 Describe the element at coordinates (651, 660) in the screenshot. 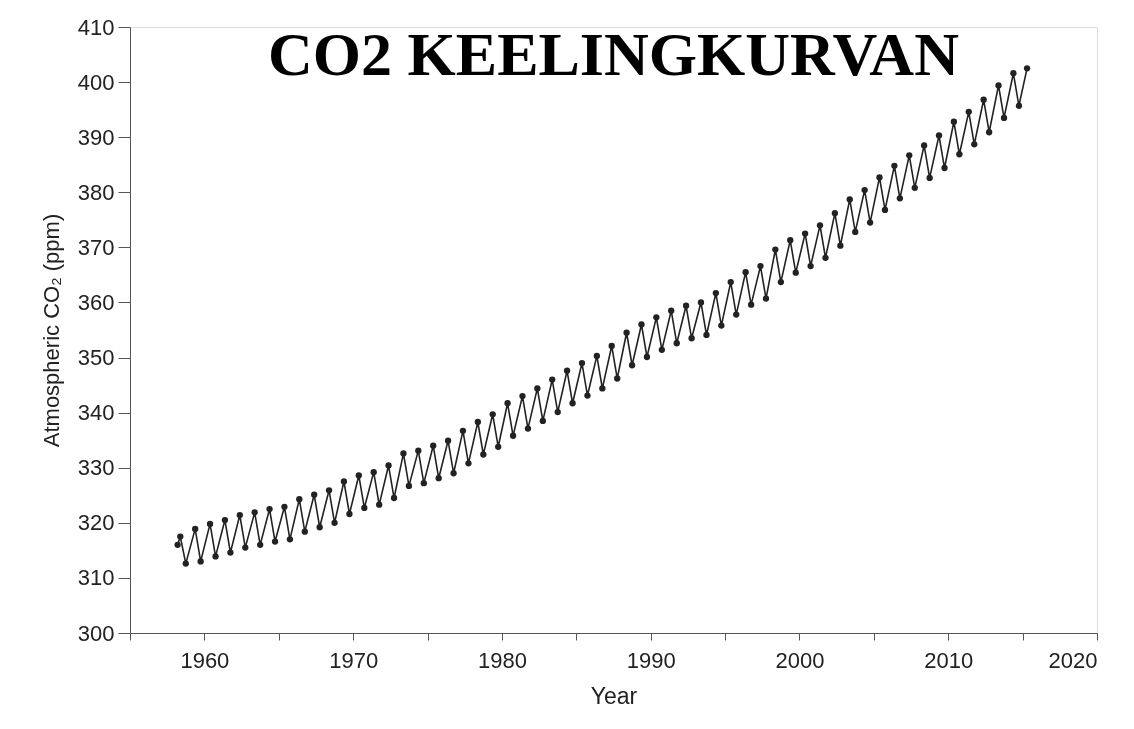

I see `x-tick-label: 1990` at that location.